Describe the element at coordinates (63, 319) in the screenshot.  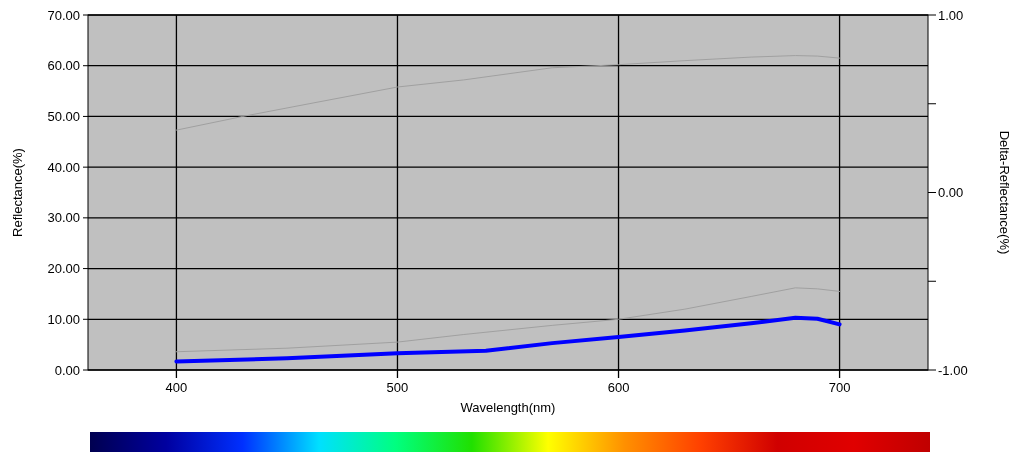
I see `y-tick-label: 10.00` at that location.